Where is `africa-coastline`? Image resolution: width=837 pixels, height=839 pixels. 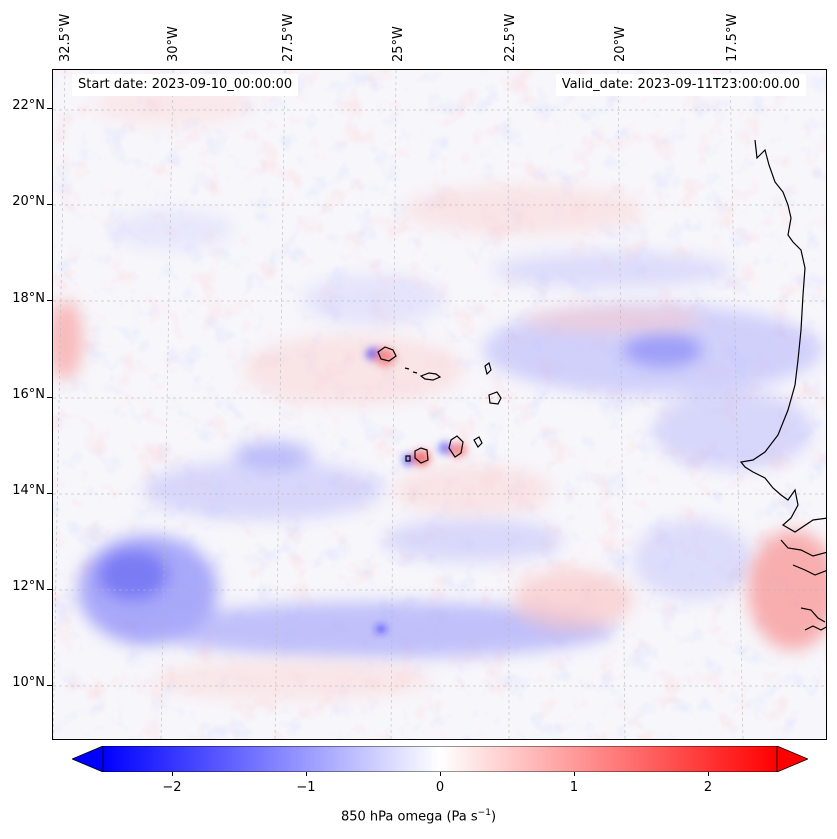
africa-coastline is located at coordinates (782, 336).